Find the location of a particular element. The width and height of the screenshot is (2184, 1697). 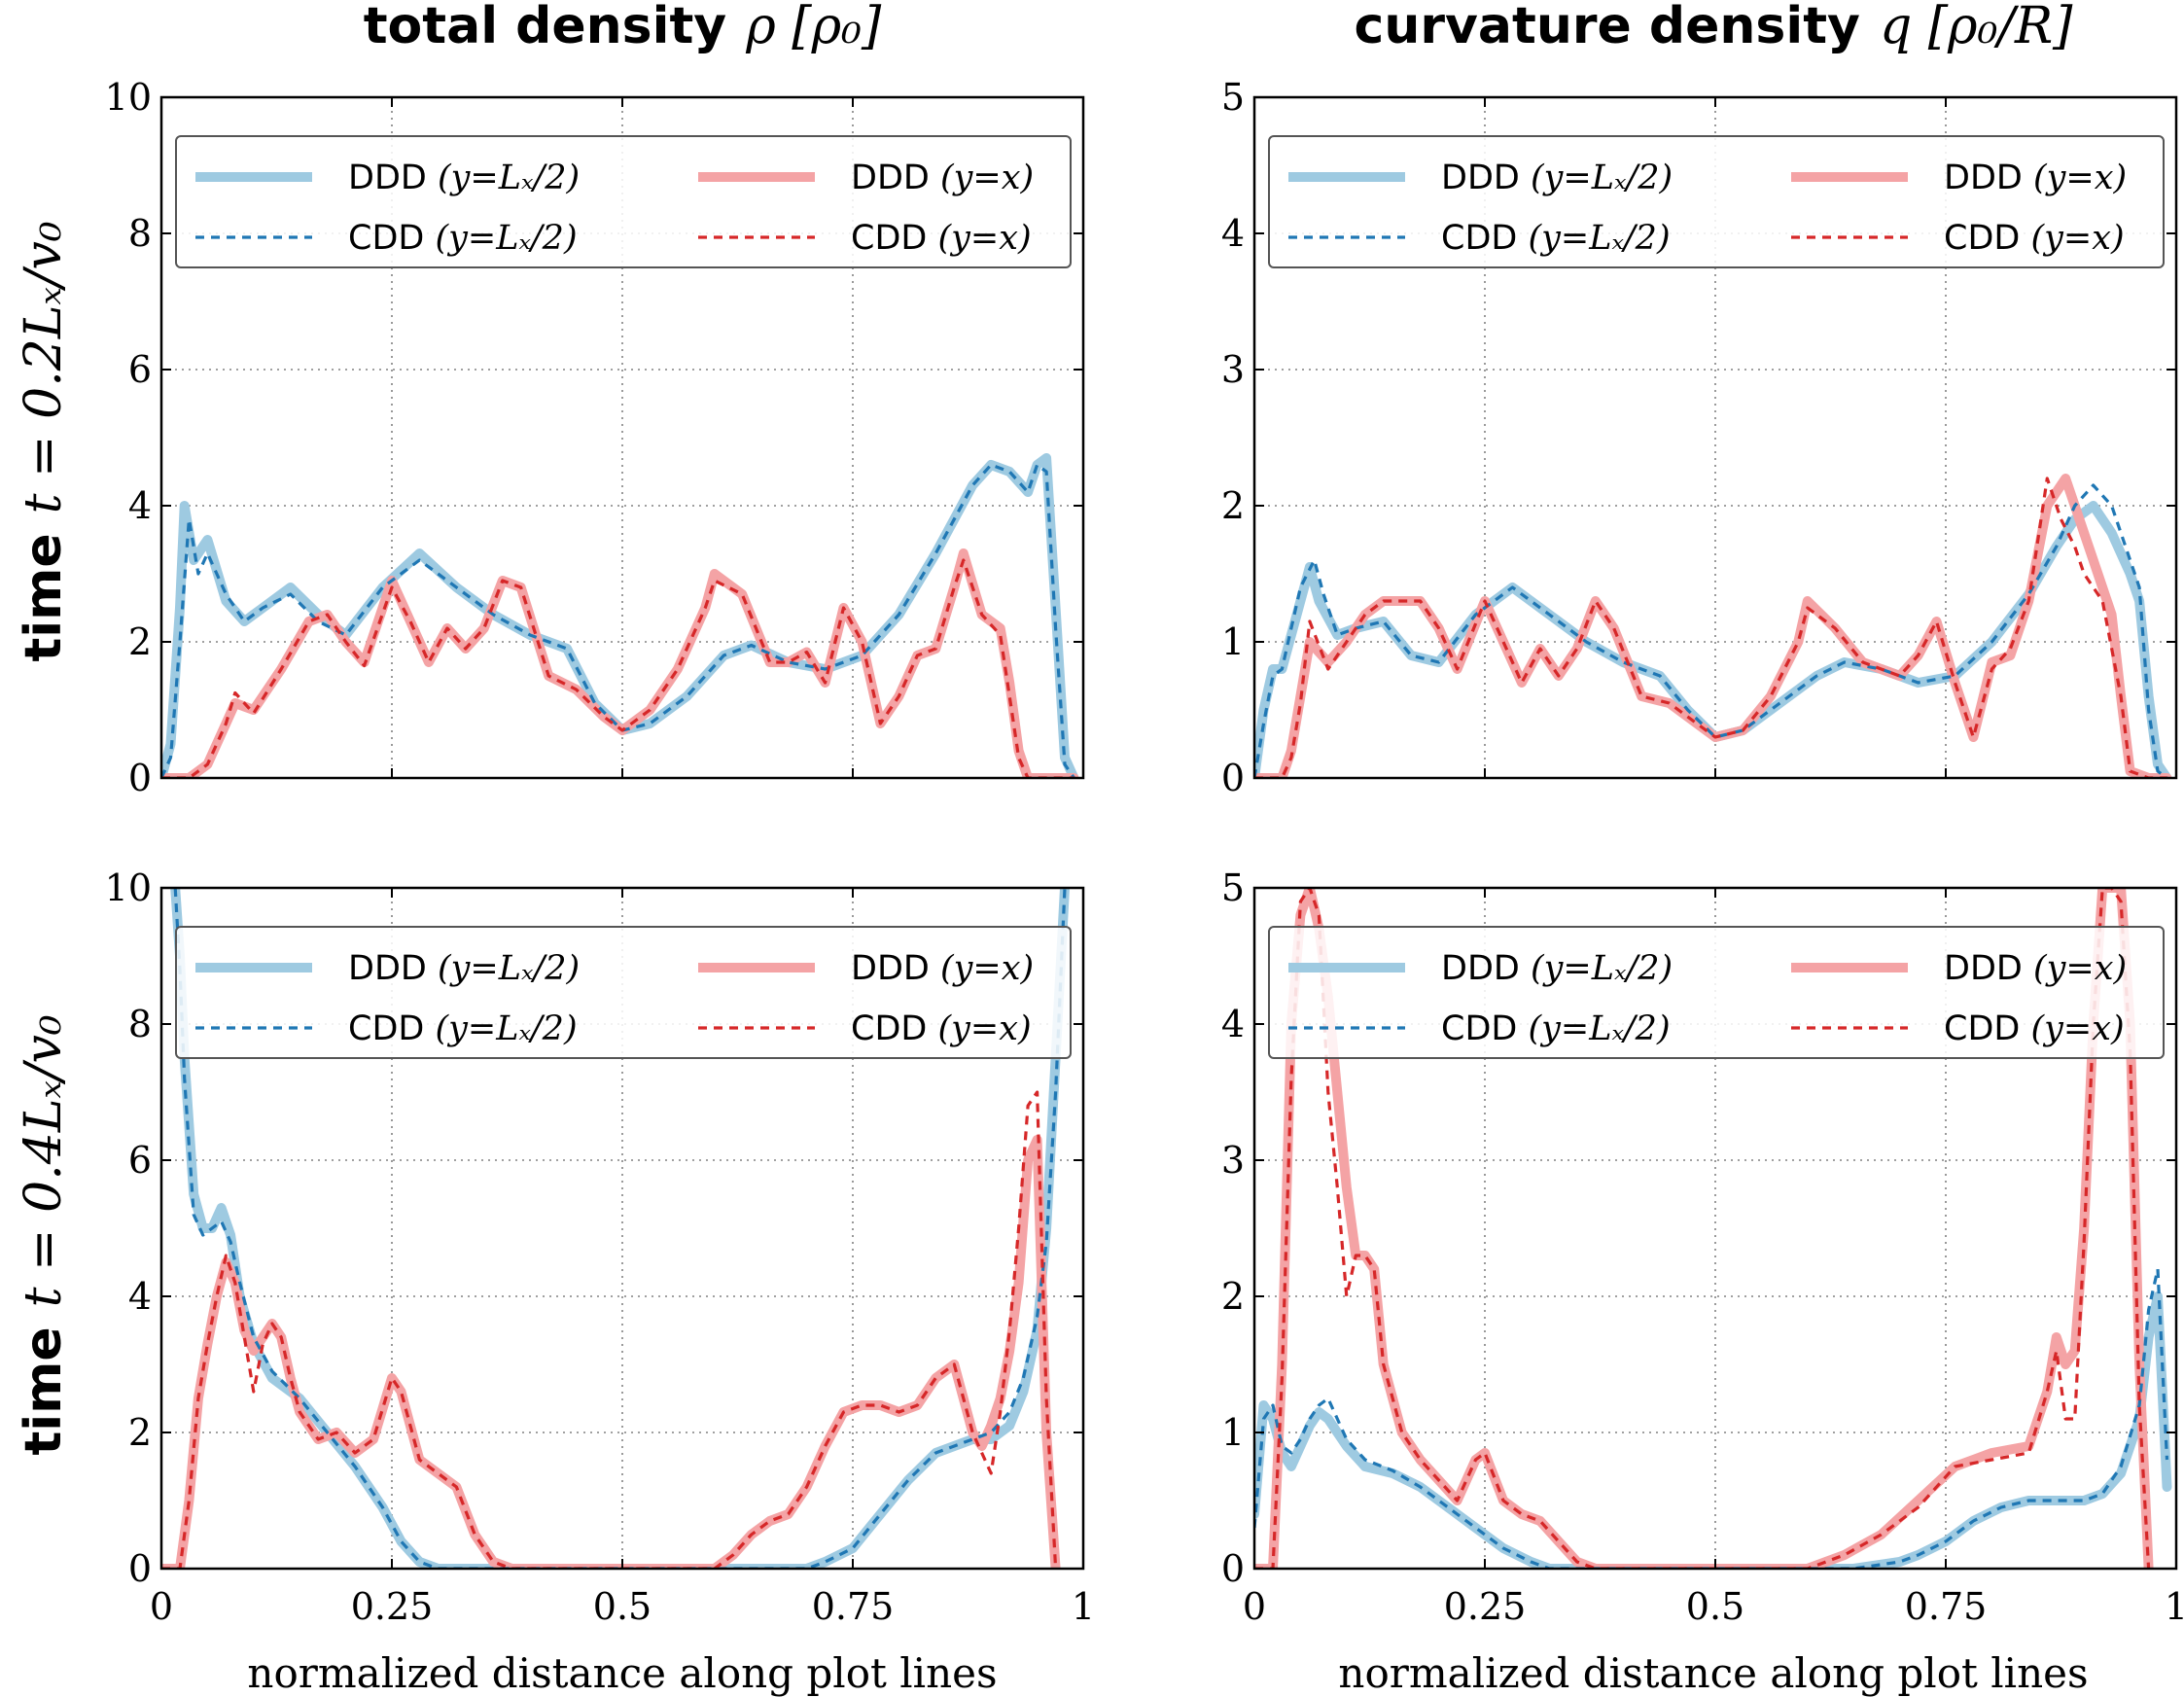

col-title-right: curvature density q [ρ₀/R] is located at coordinates (1714, 28).